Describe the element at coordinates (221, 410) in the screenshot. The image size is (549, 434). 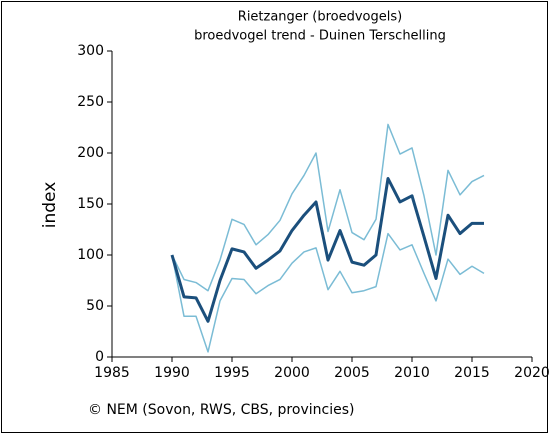
I see `footer: © NEM (Sovon, RWS, CBS, provincies)` at that location.